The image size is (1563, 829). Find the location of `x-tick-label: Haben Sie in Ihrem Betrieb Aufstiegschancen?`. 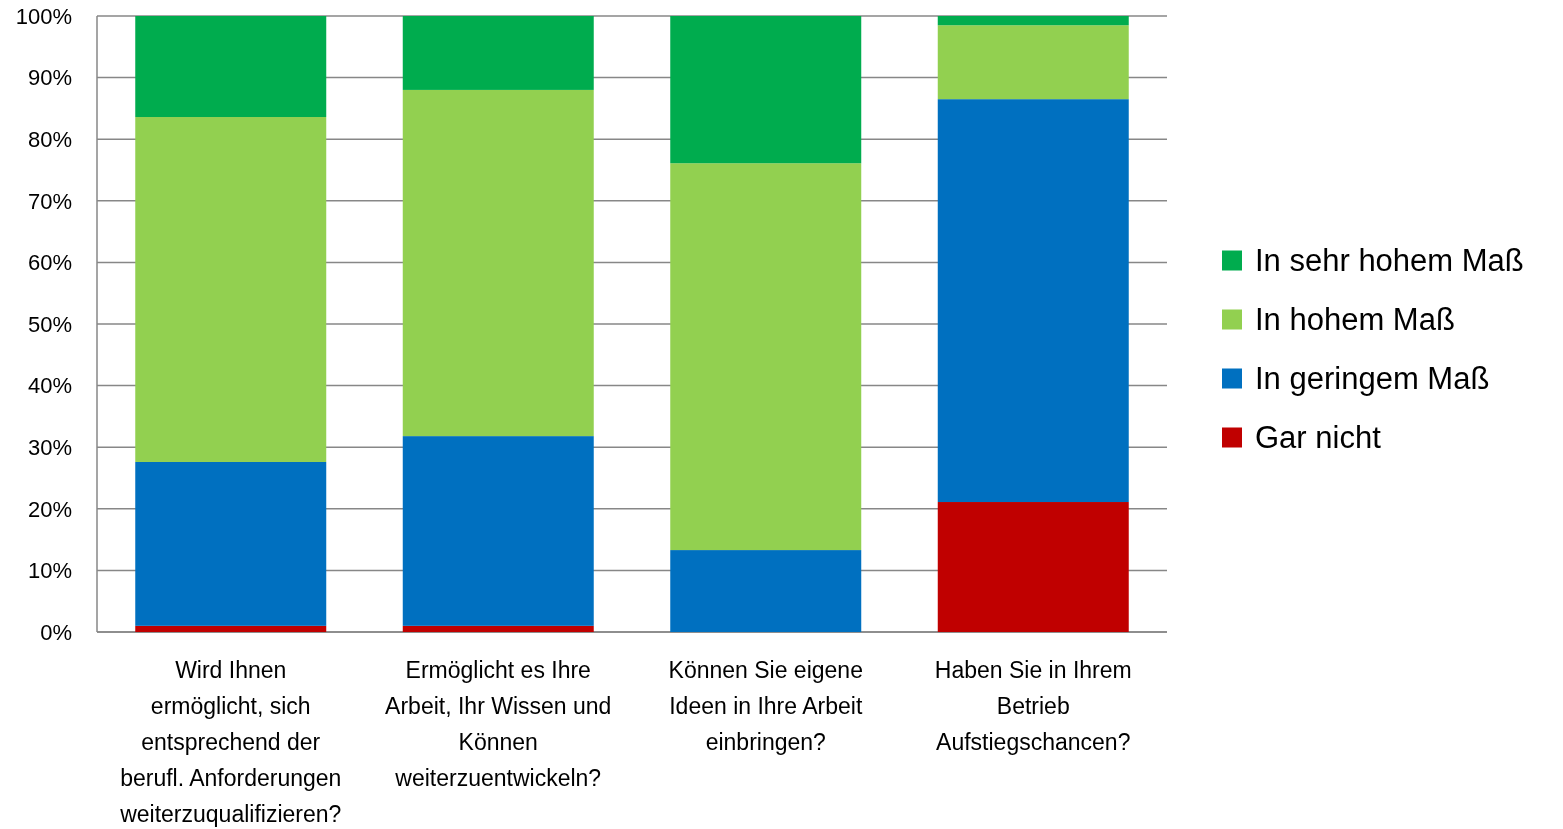

x-tick-label: Haben Sie in Ihrem Betrieb Aufstiegschancen? is located at coordinates (1033, 706).